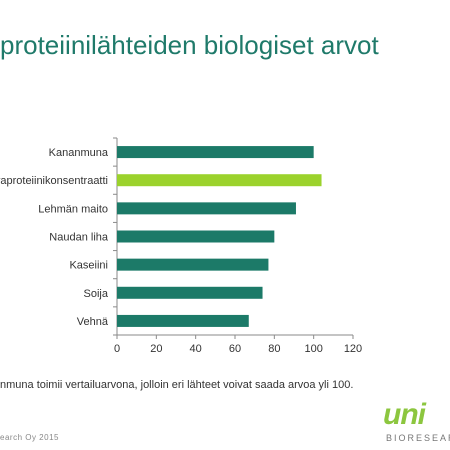 Image resolution: width=450 pixels, height=450 pixels. I want to click on category-label: Soija, so click(96, 294).